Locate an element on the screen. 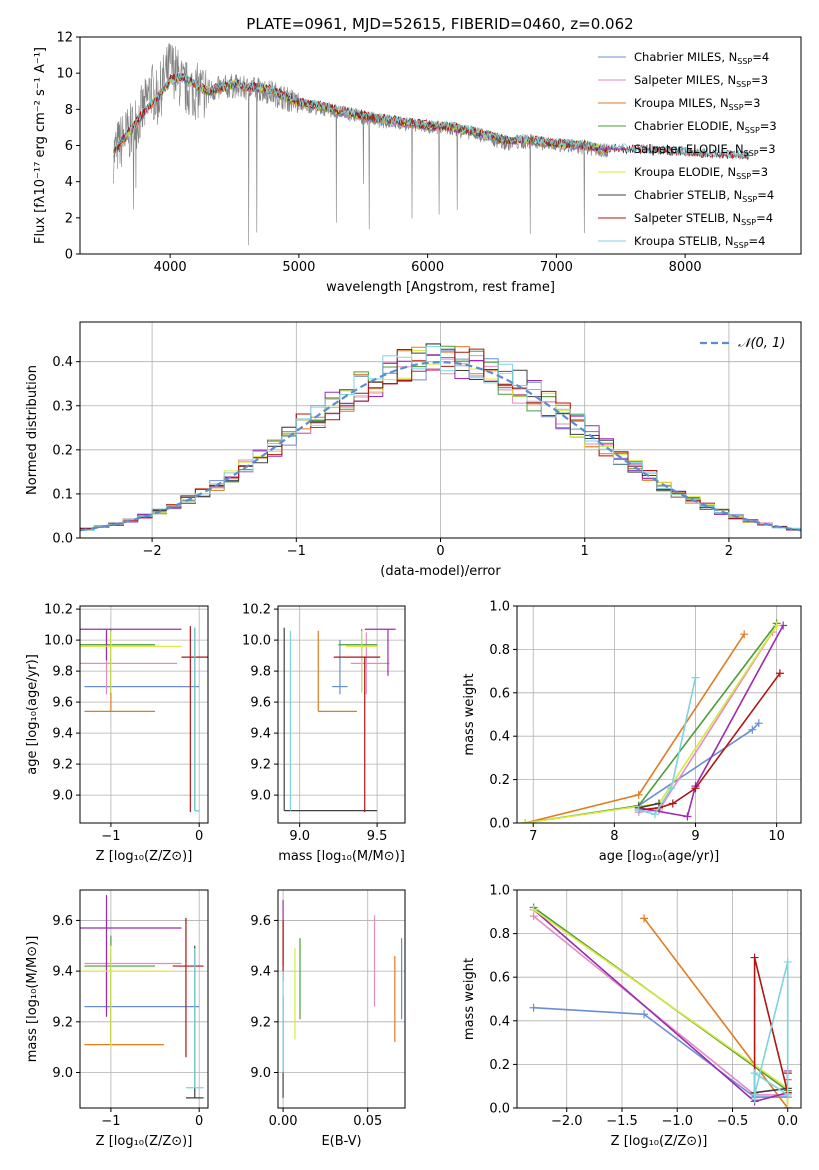 Image resolution: width=819 pixels, height=1170 pixels. plot-area-mass-vs-EBV is located at coordinates (342, 999).